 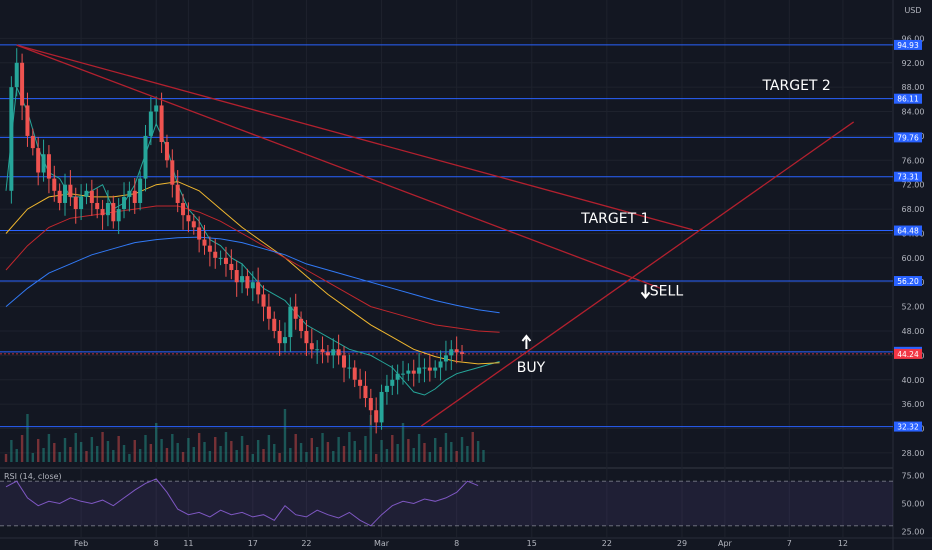 What do you see at coordinates (682, 543) in the screenshot?
I see `time-tick-label: 29` at bounding box center [682, 543].